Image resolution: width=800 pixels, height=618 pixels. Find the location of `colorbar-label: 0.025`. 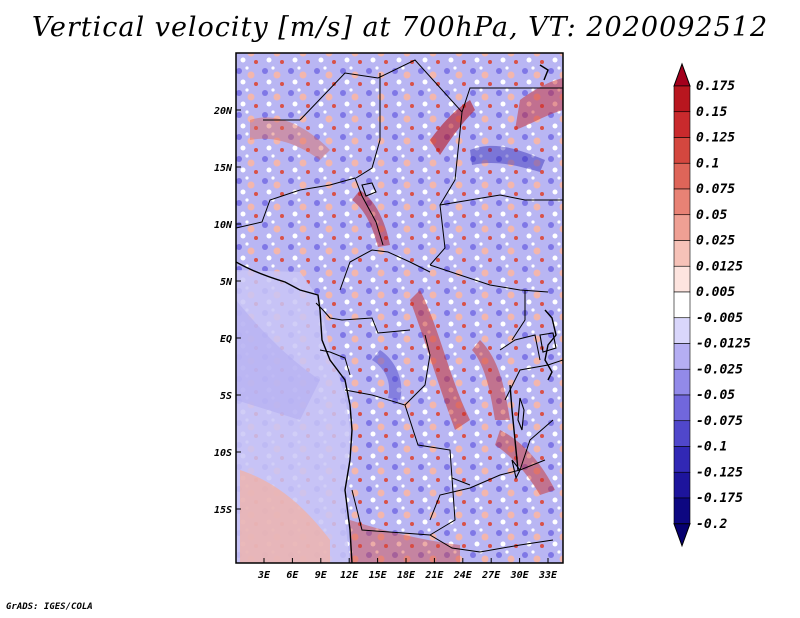

colorbar-label: 0.025 is located at coordinates (715, 241).